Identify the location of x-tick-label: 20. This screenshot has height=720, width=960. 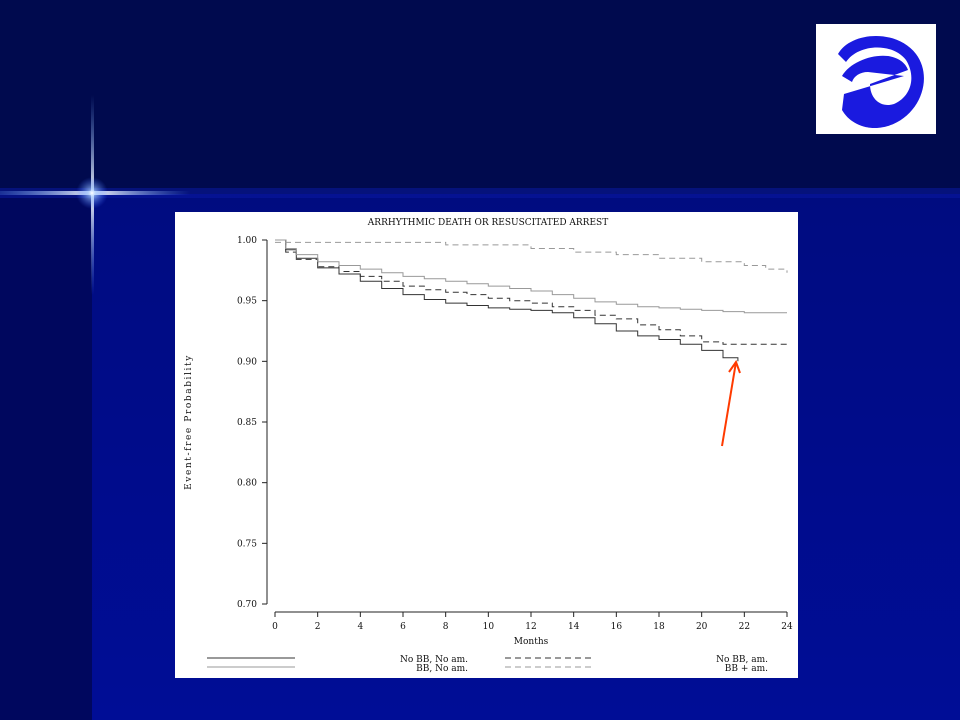
(702, 627).